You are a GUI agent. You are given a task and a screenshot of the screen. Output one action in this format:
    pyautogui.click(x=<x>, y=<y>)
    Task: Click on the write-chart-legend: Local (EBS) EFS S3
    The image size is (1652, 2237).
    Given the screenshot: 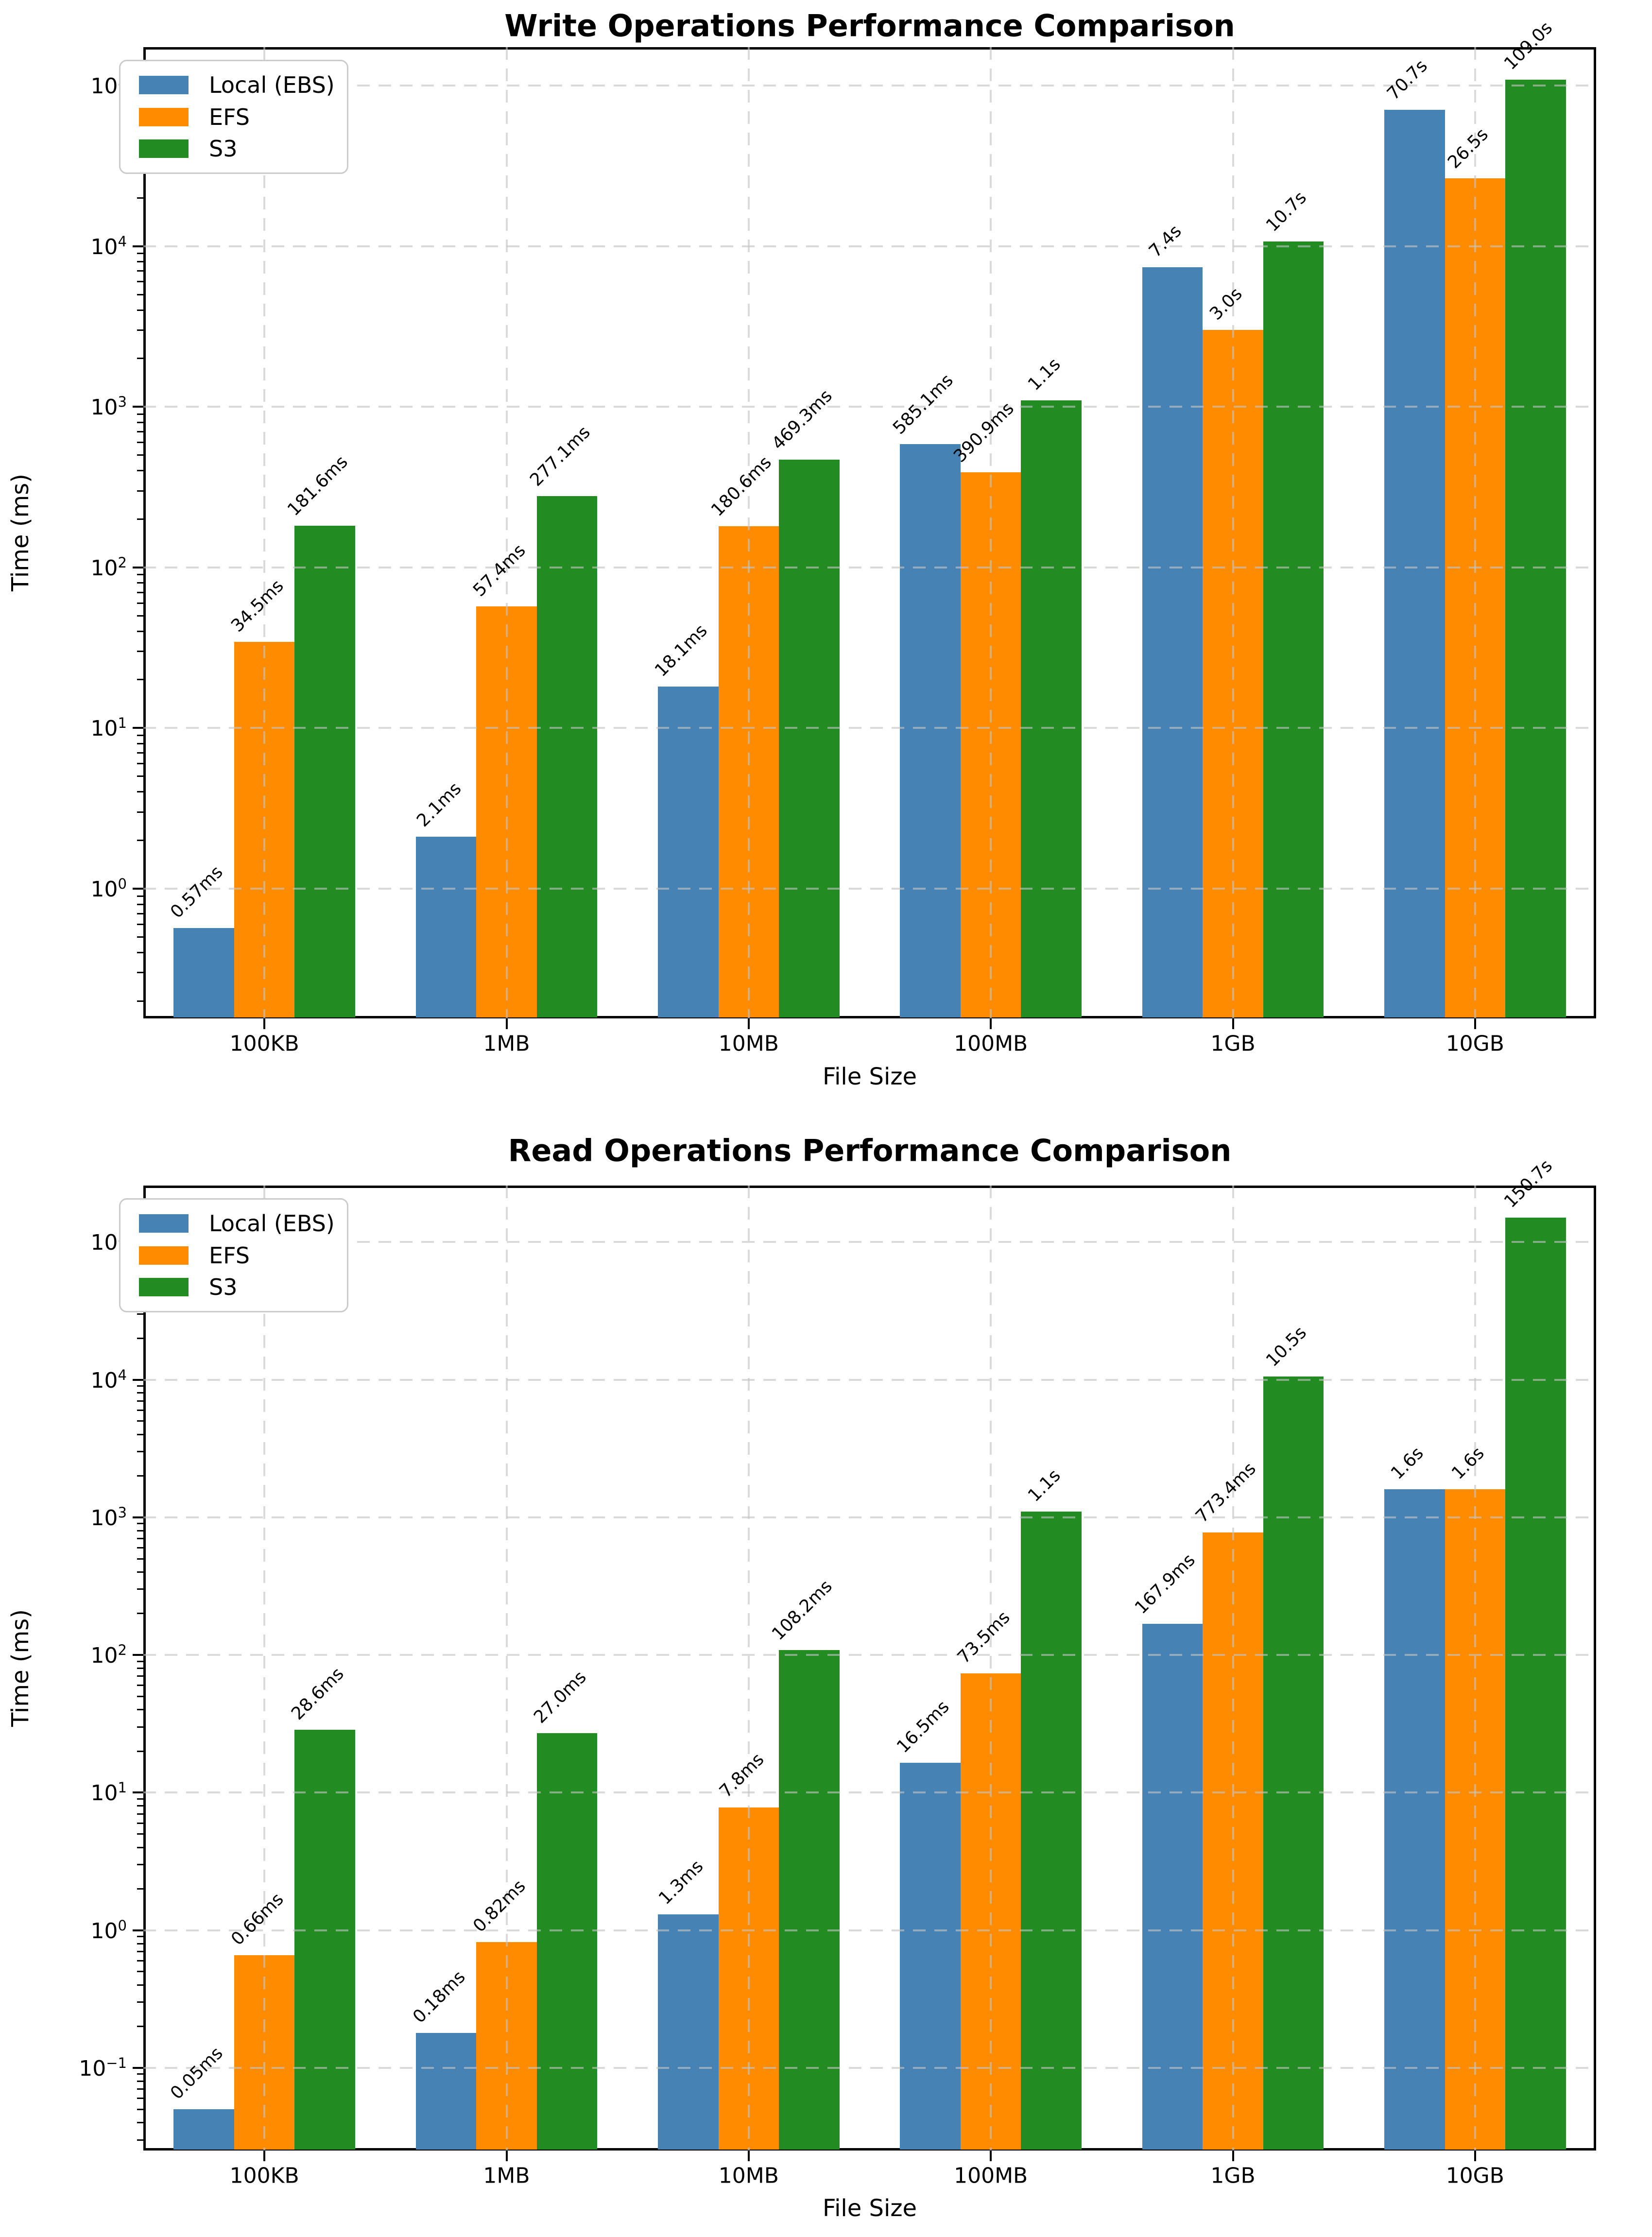 What is the action you would take?
    pyautogui.click(x=234, y=117)
    